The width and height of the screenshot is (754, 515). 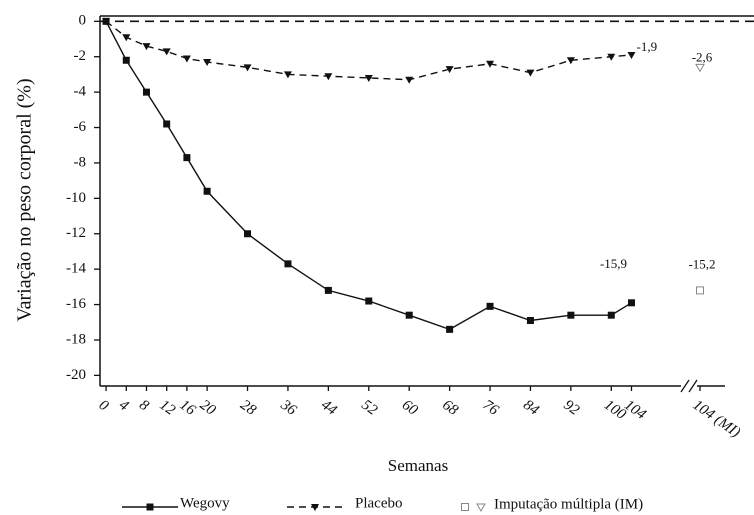 What do you see at coordinates (76, 198) in the screenshot?
I see `y-tick-label: -10` at bounding box center [76, 198].